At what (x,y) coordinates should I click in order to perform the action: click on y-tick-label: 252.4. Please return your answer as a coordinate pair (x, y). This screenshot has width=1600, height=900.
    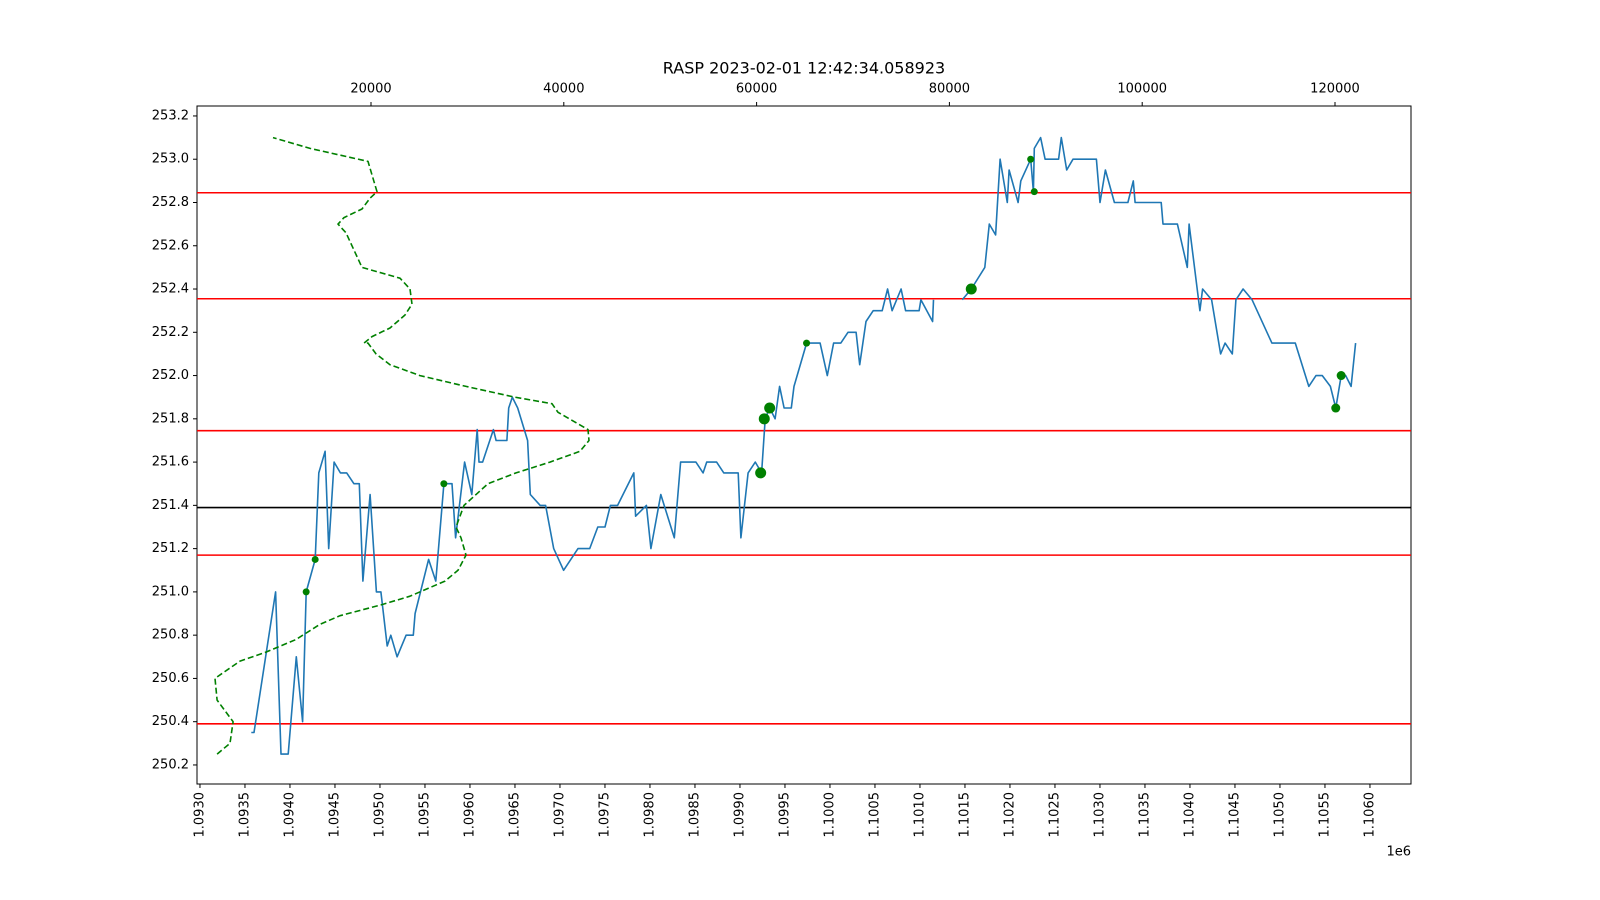
    Looking at the image, I should click on (170, 289).